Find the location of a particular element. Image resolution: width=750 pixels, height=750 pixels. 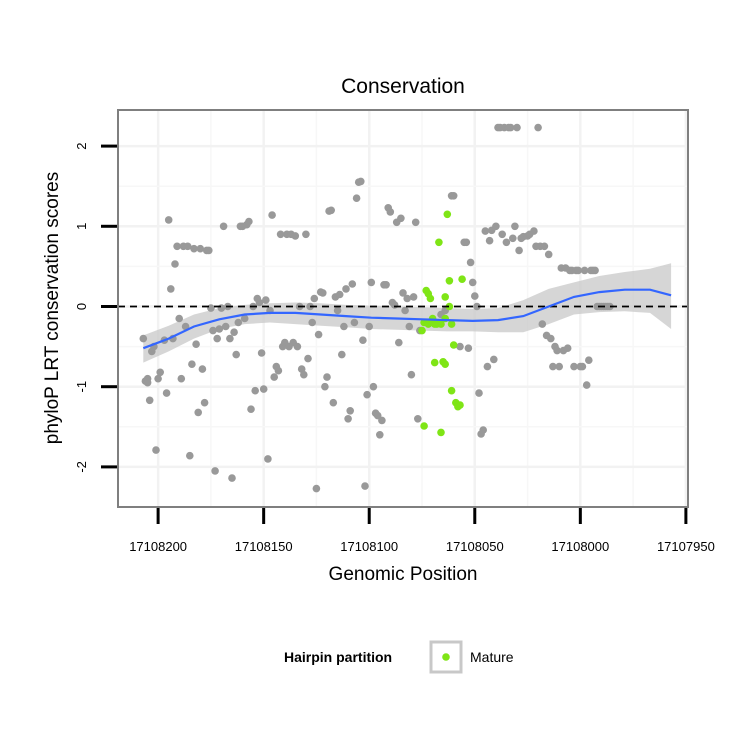

y-tick-label: -2 is located at coordinates (81, 467).